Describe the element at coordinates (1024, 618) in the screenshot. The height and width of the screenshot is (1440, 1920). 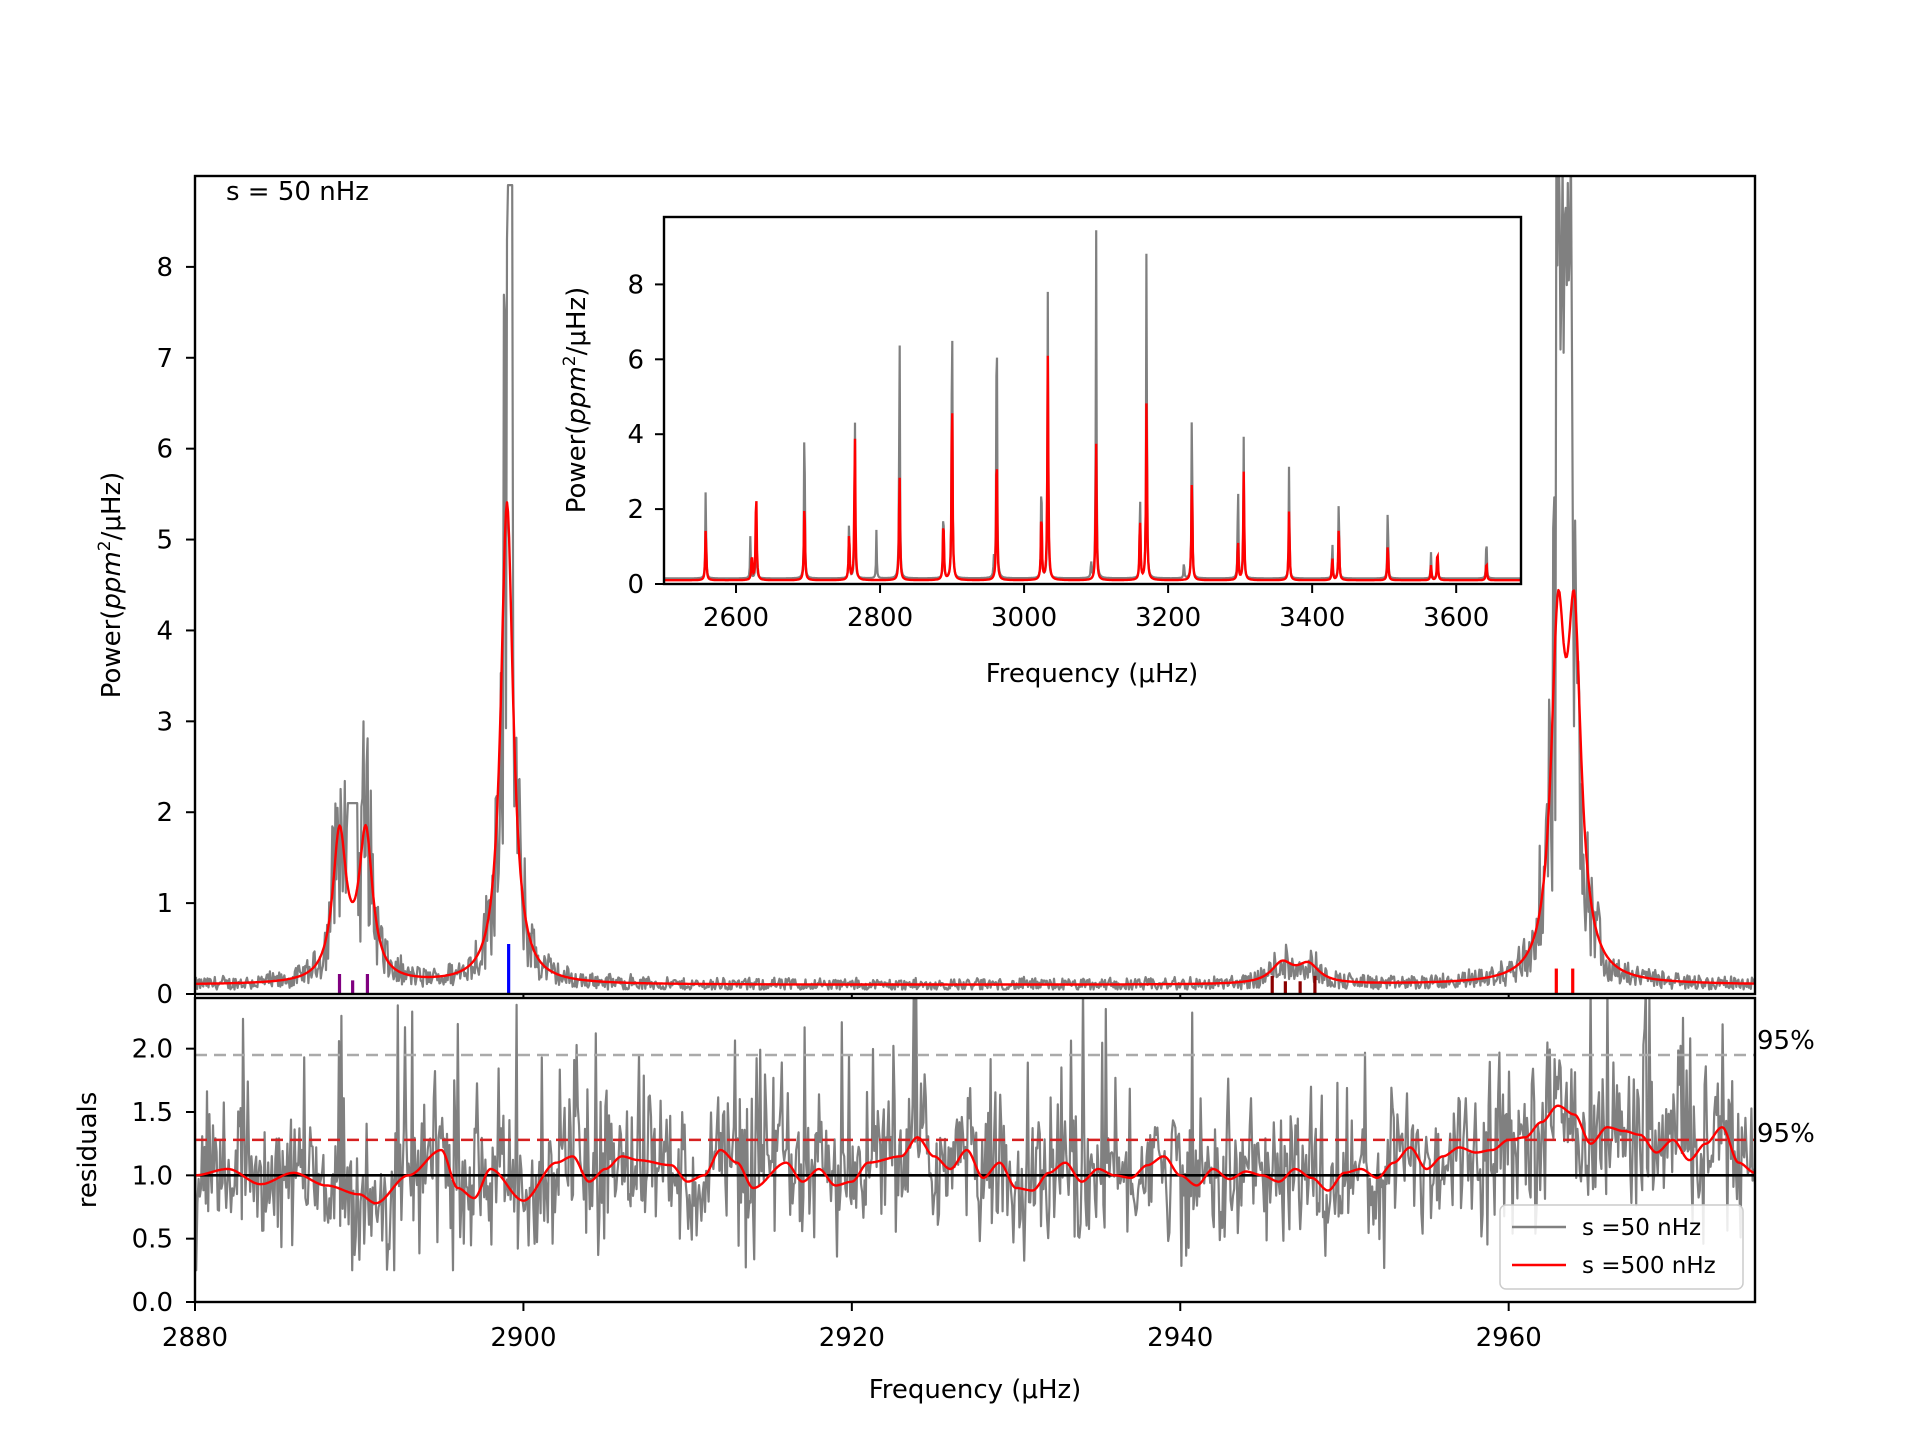
I see `x-tick-label: 3000` at that location.